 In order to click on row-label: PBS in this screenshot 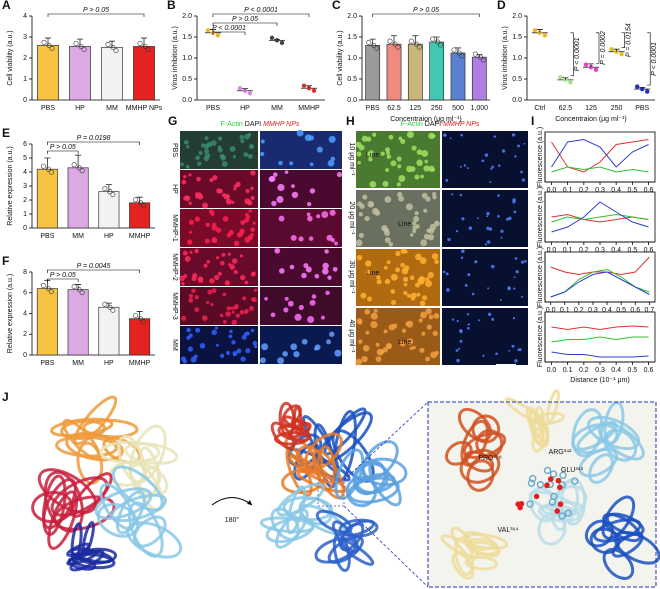, I will do `click(174, 150)`.